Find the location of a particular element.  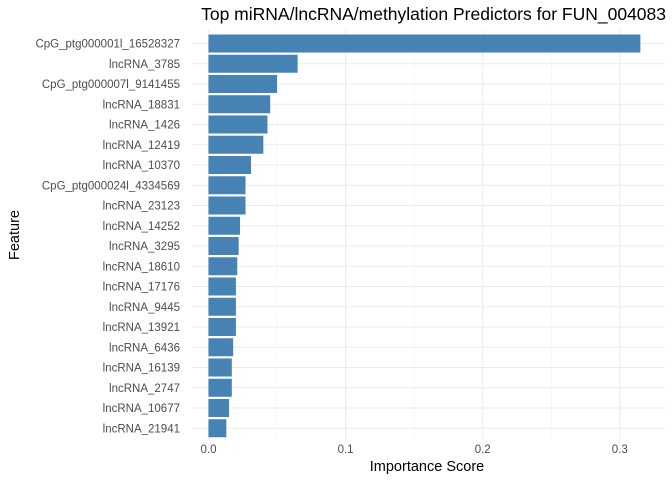

y-tick-label: lncRNA_1426 is located at coordinates (144, 126).